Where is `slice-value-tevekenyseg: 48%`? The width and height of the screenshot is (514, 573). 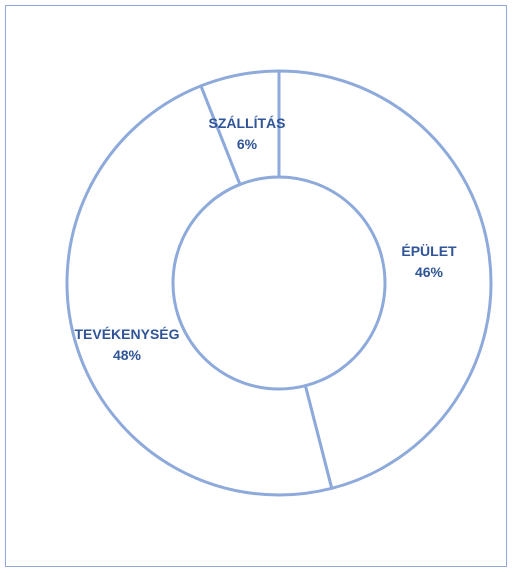 slice-value-tevekenyseg: 48% is located at coordinates (127, 355).